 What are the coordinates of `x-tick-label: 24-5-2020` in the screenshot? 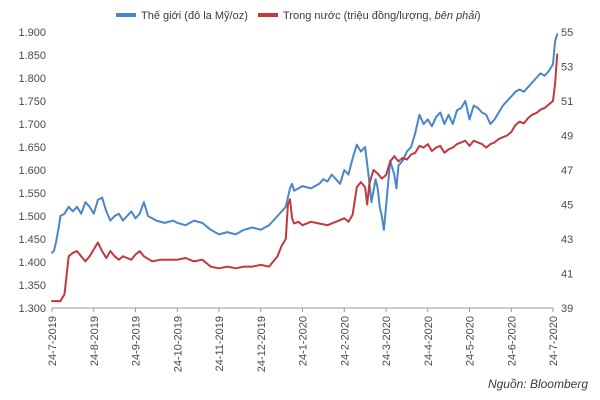 It's located at (471, 341).